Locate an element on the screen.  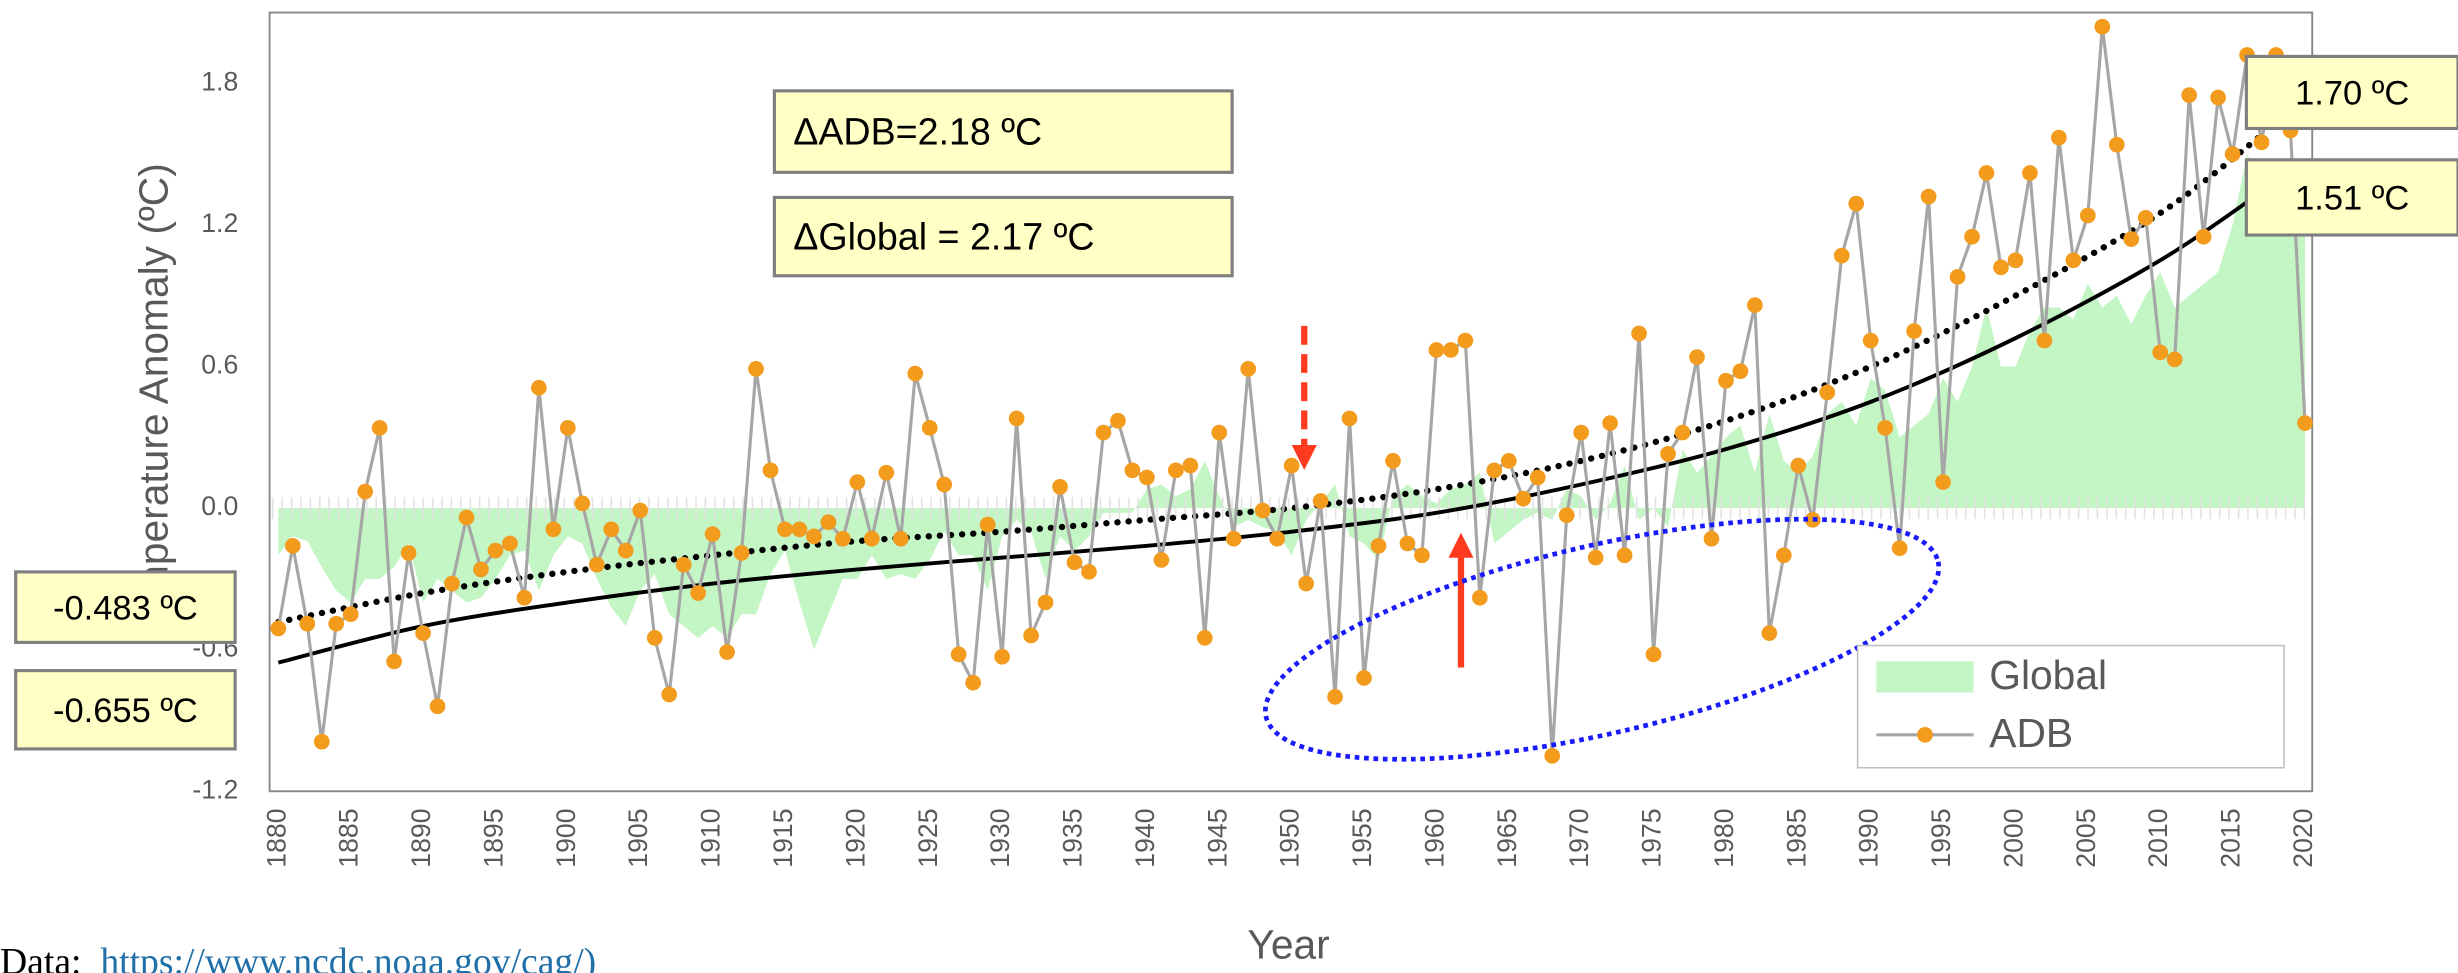
x-tick-label: 1900 is located at coordinates (566, 837).